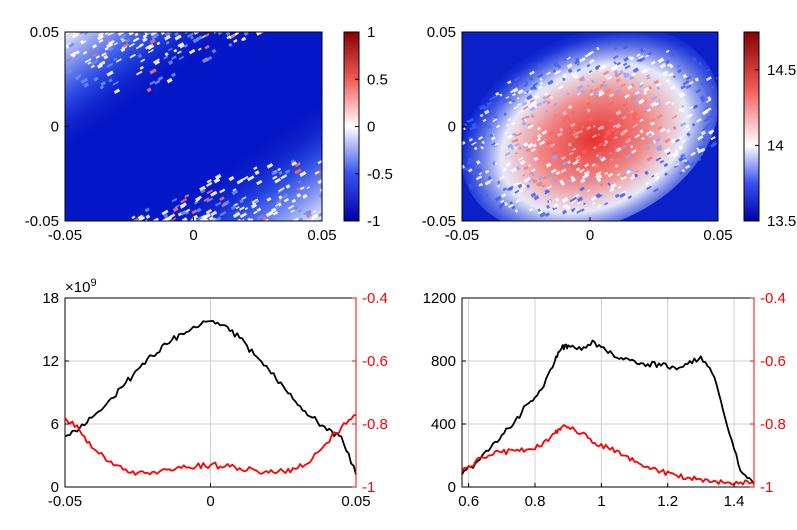 This screenshot has width=797, height=530. What do you see at coordinates (717, 235) in the screenshot?
I see `x-tick-label: 0.05` at bounding box center [717, 235].